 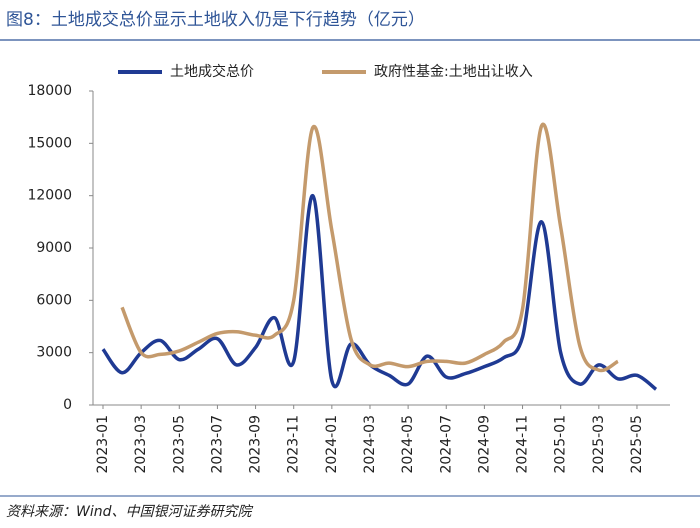 I want to click on x-tick-label: 2024-03, so click(x=370, y=444).